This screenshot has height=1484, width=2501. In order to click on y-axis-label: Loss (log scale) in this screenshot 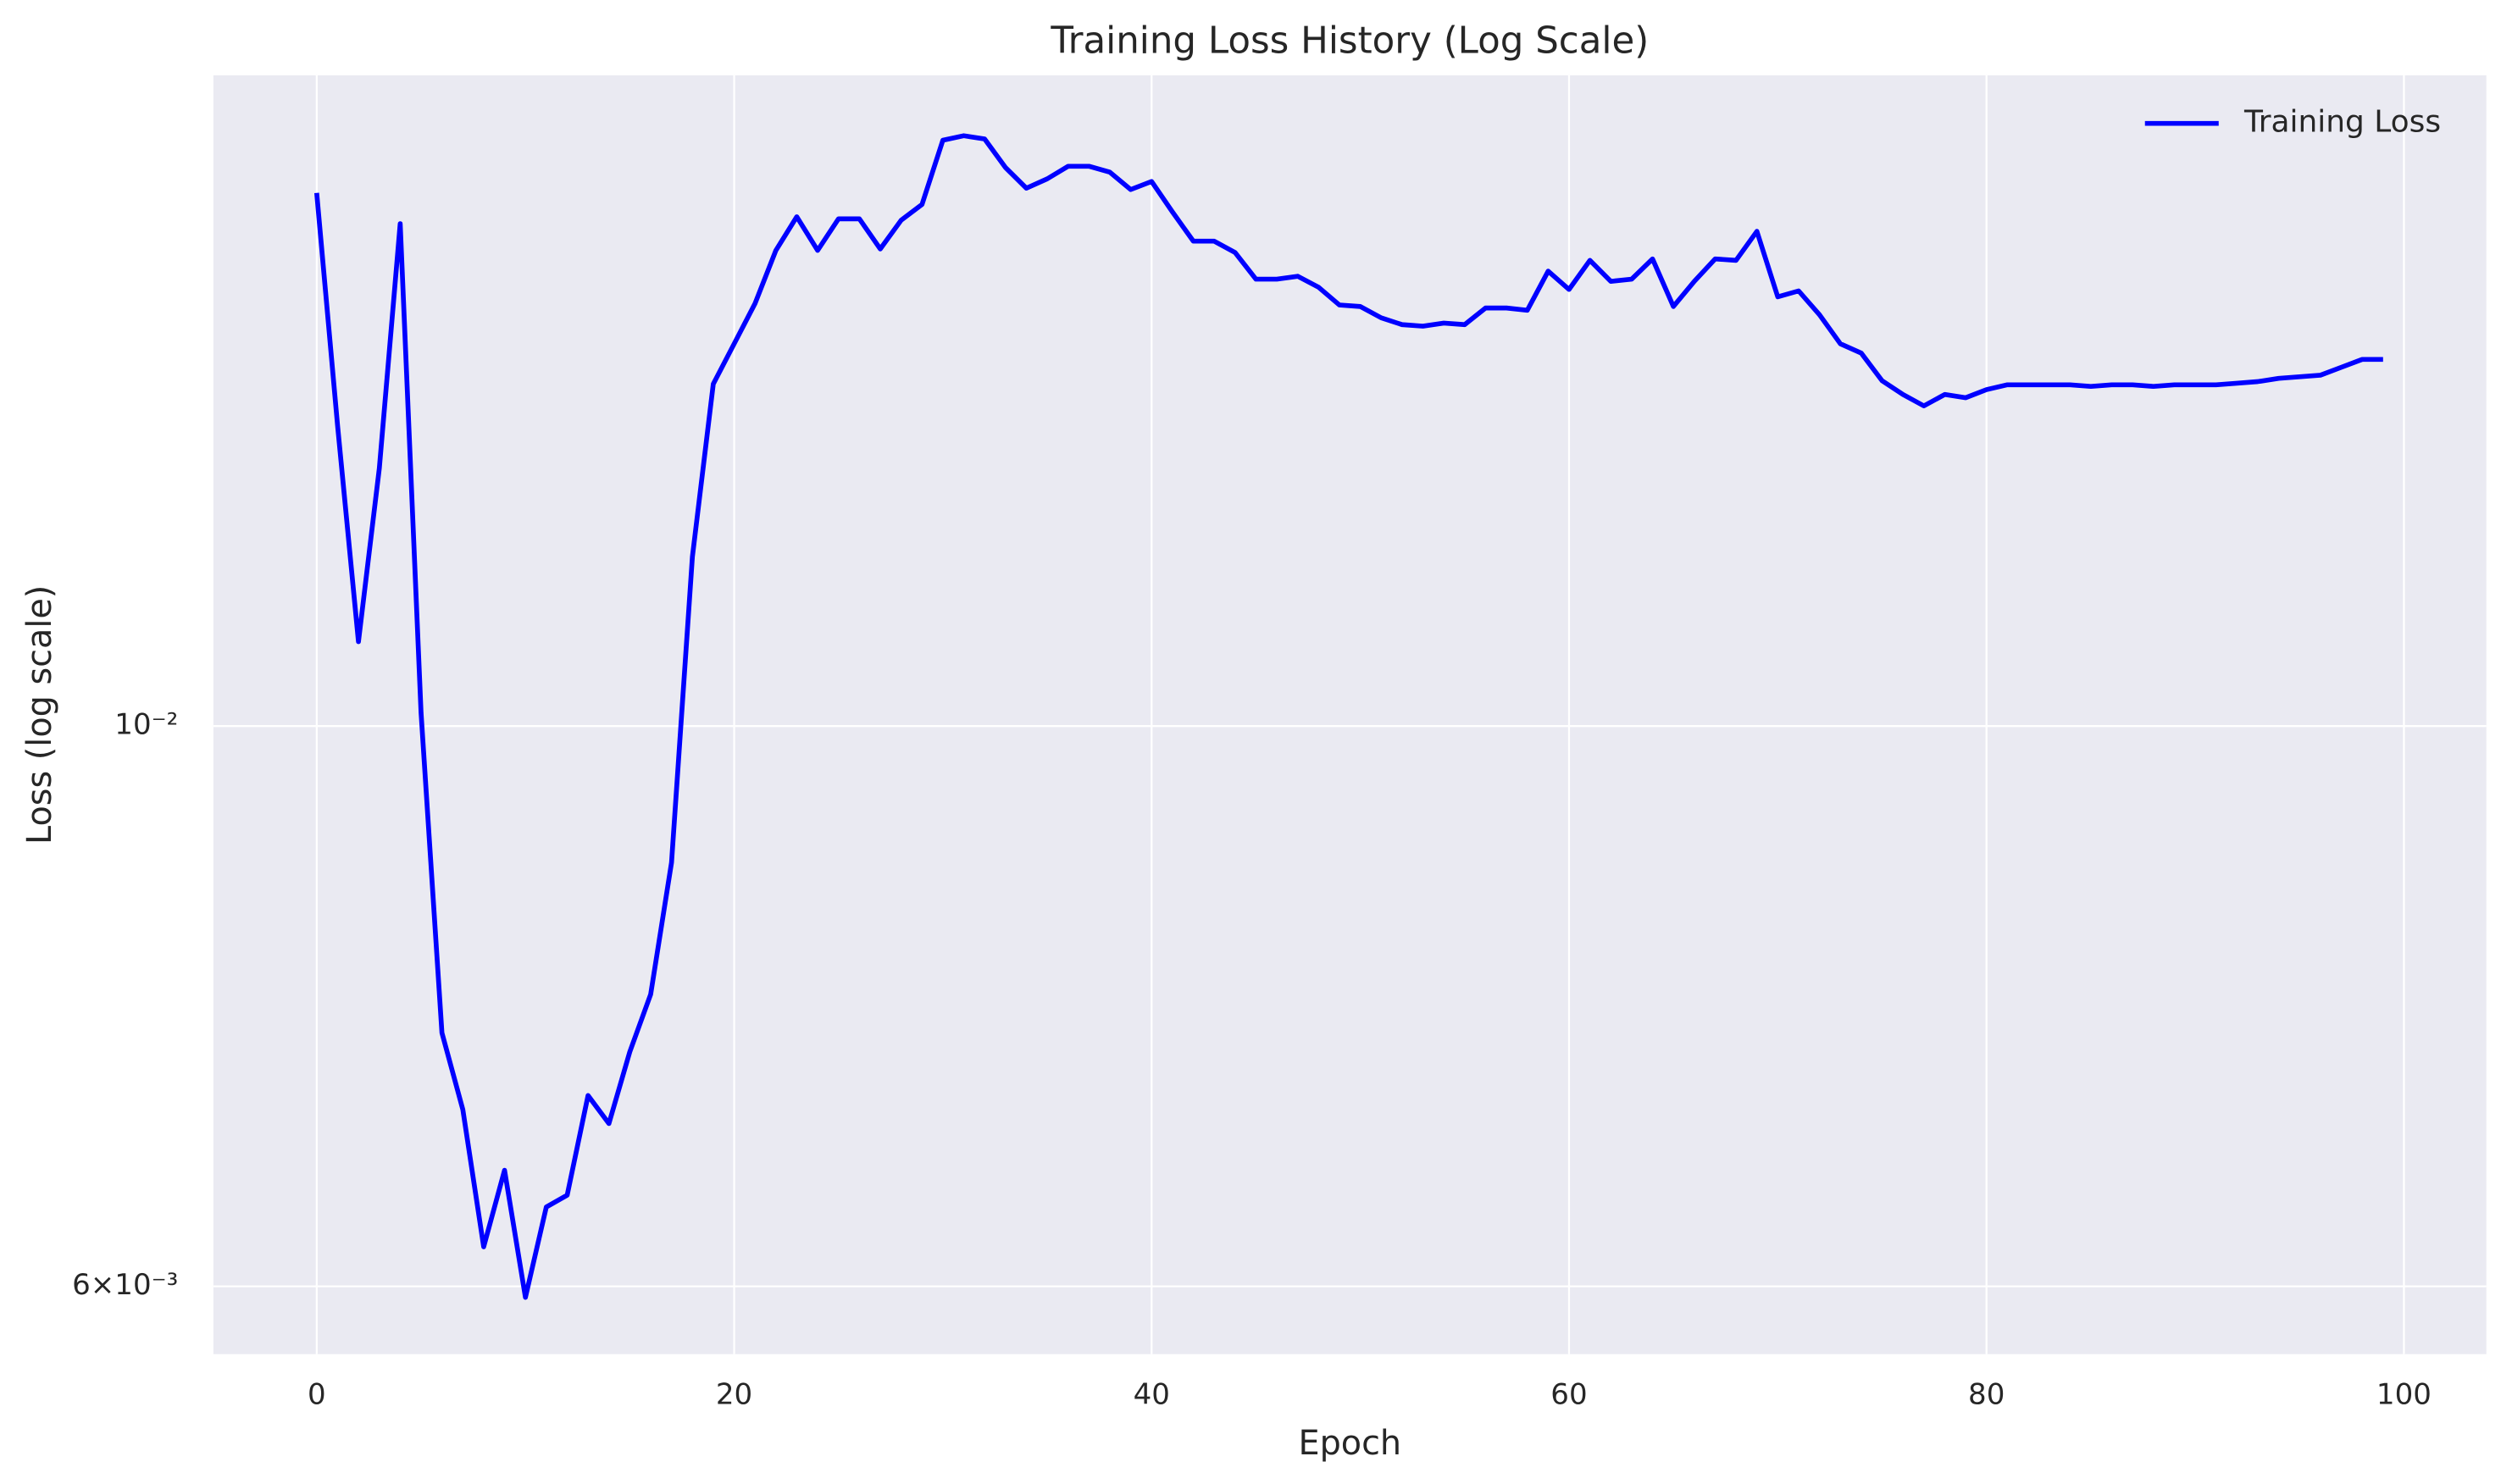, I will do `click(39, 714)`.